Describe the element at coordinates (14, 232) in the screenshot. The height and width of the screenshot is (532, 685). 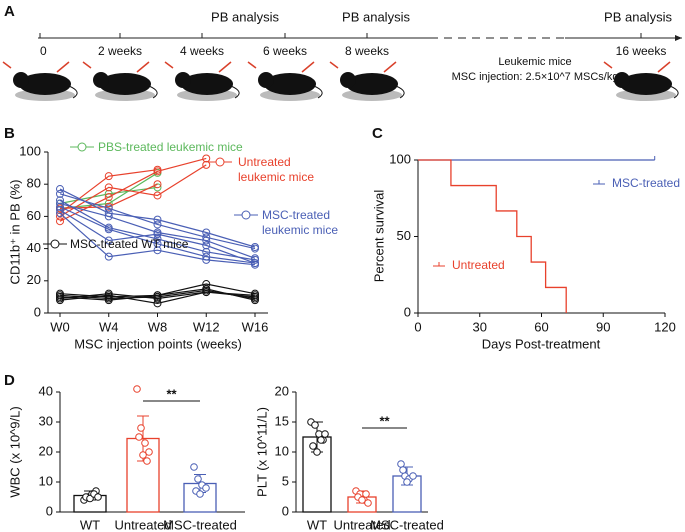
I see `y-axis-label: CD11b⁺ in PB (%)` at that location.